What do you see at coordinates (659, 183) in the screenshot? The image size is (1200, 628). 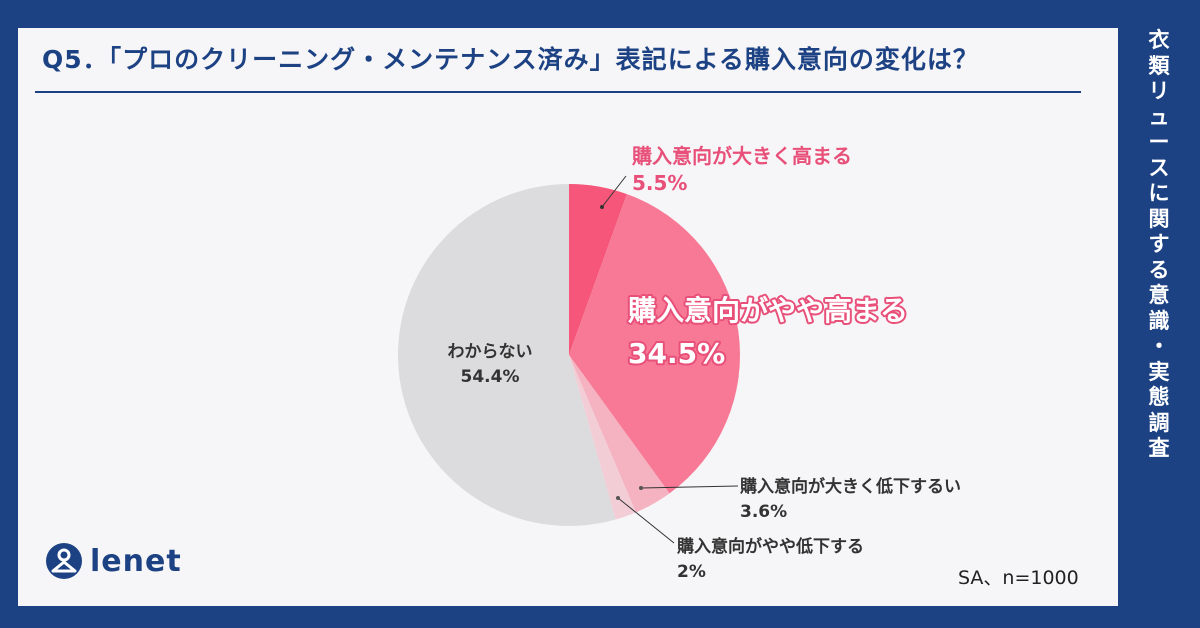 I see `label-slice-0-value: 5.5%` at bounding box center [659, 183].